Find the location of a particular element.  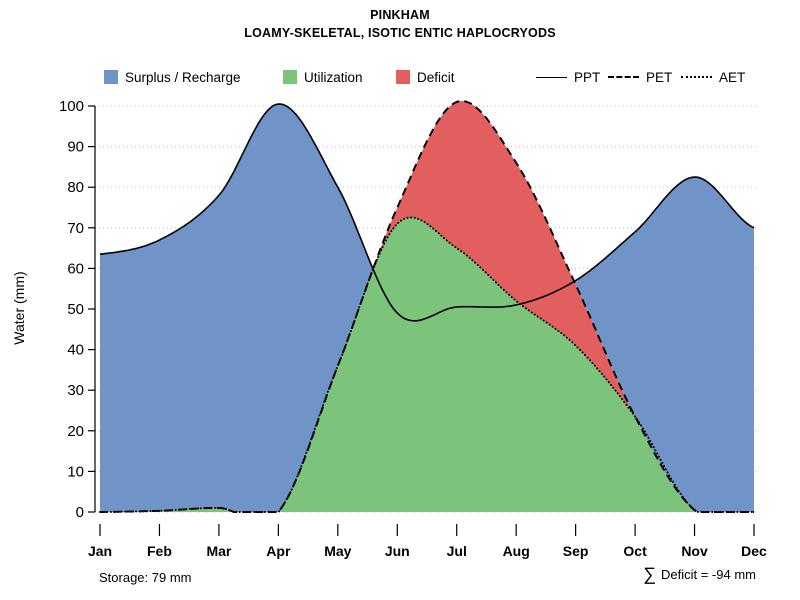

svg-text: Mar is located at coordinates (218, 551).